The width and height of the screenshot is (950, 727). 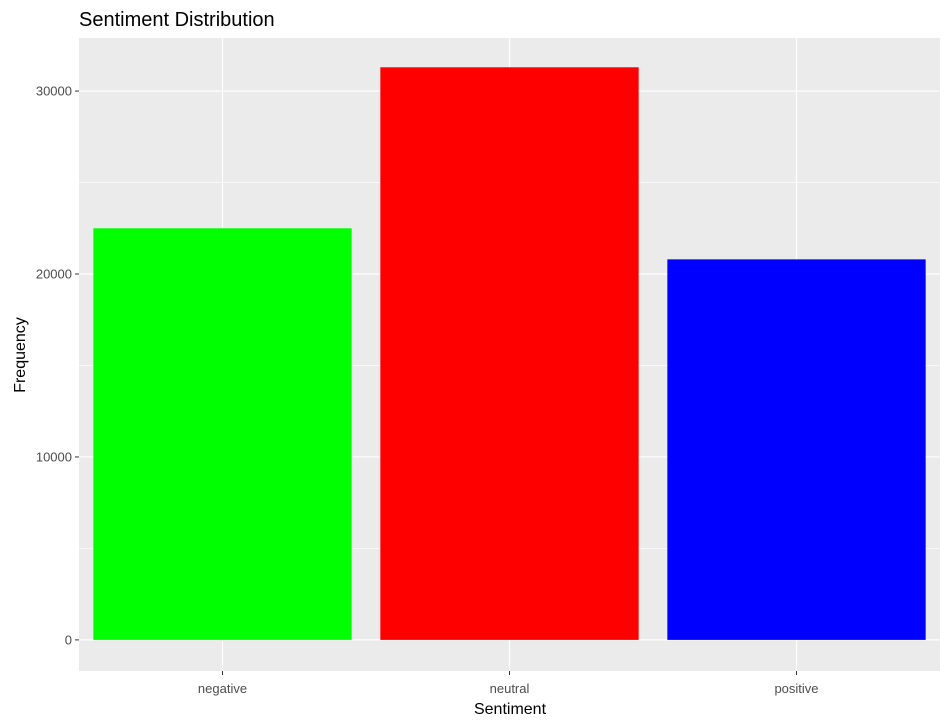 I want to click on y-tick-label: 30000, so click(x=54, y=91).